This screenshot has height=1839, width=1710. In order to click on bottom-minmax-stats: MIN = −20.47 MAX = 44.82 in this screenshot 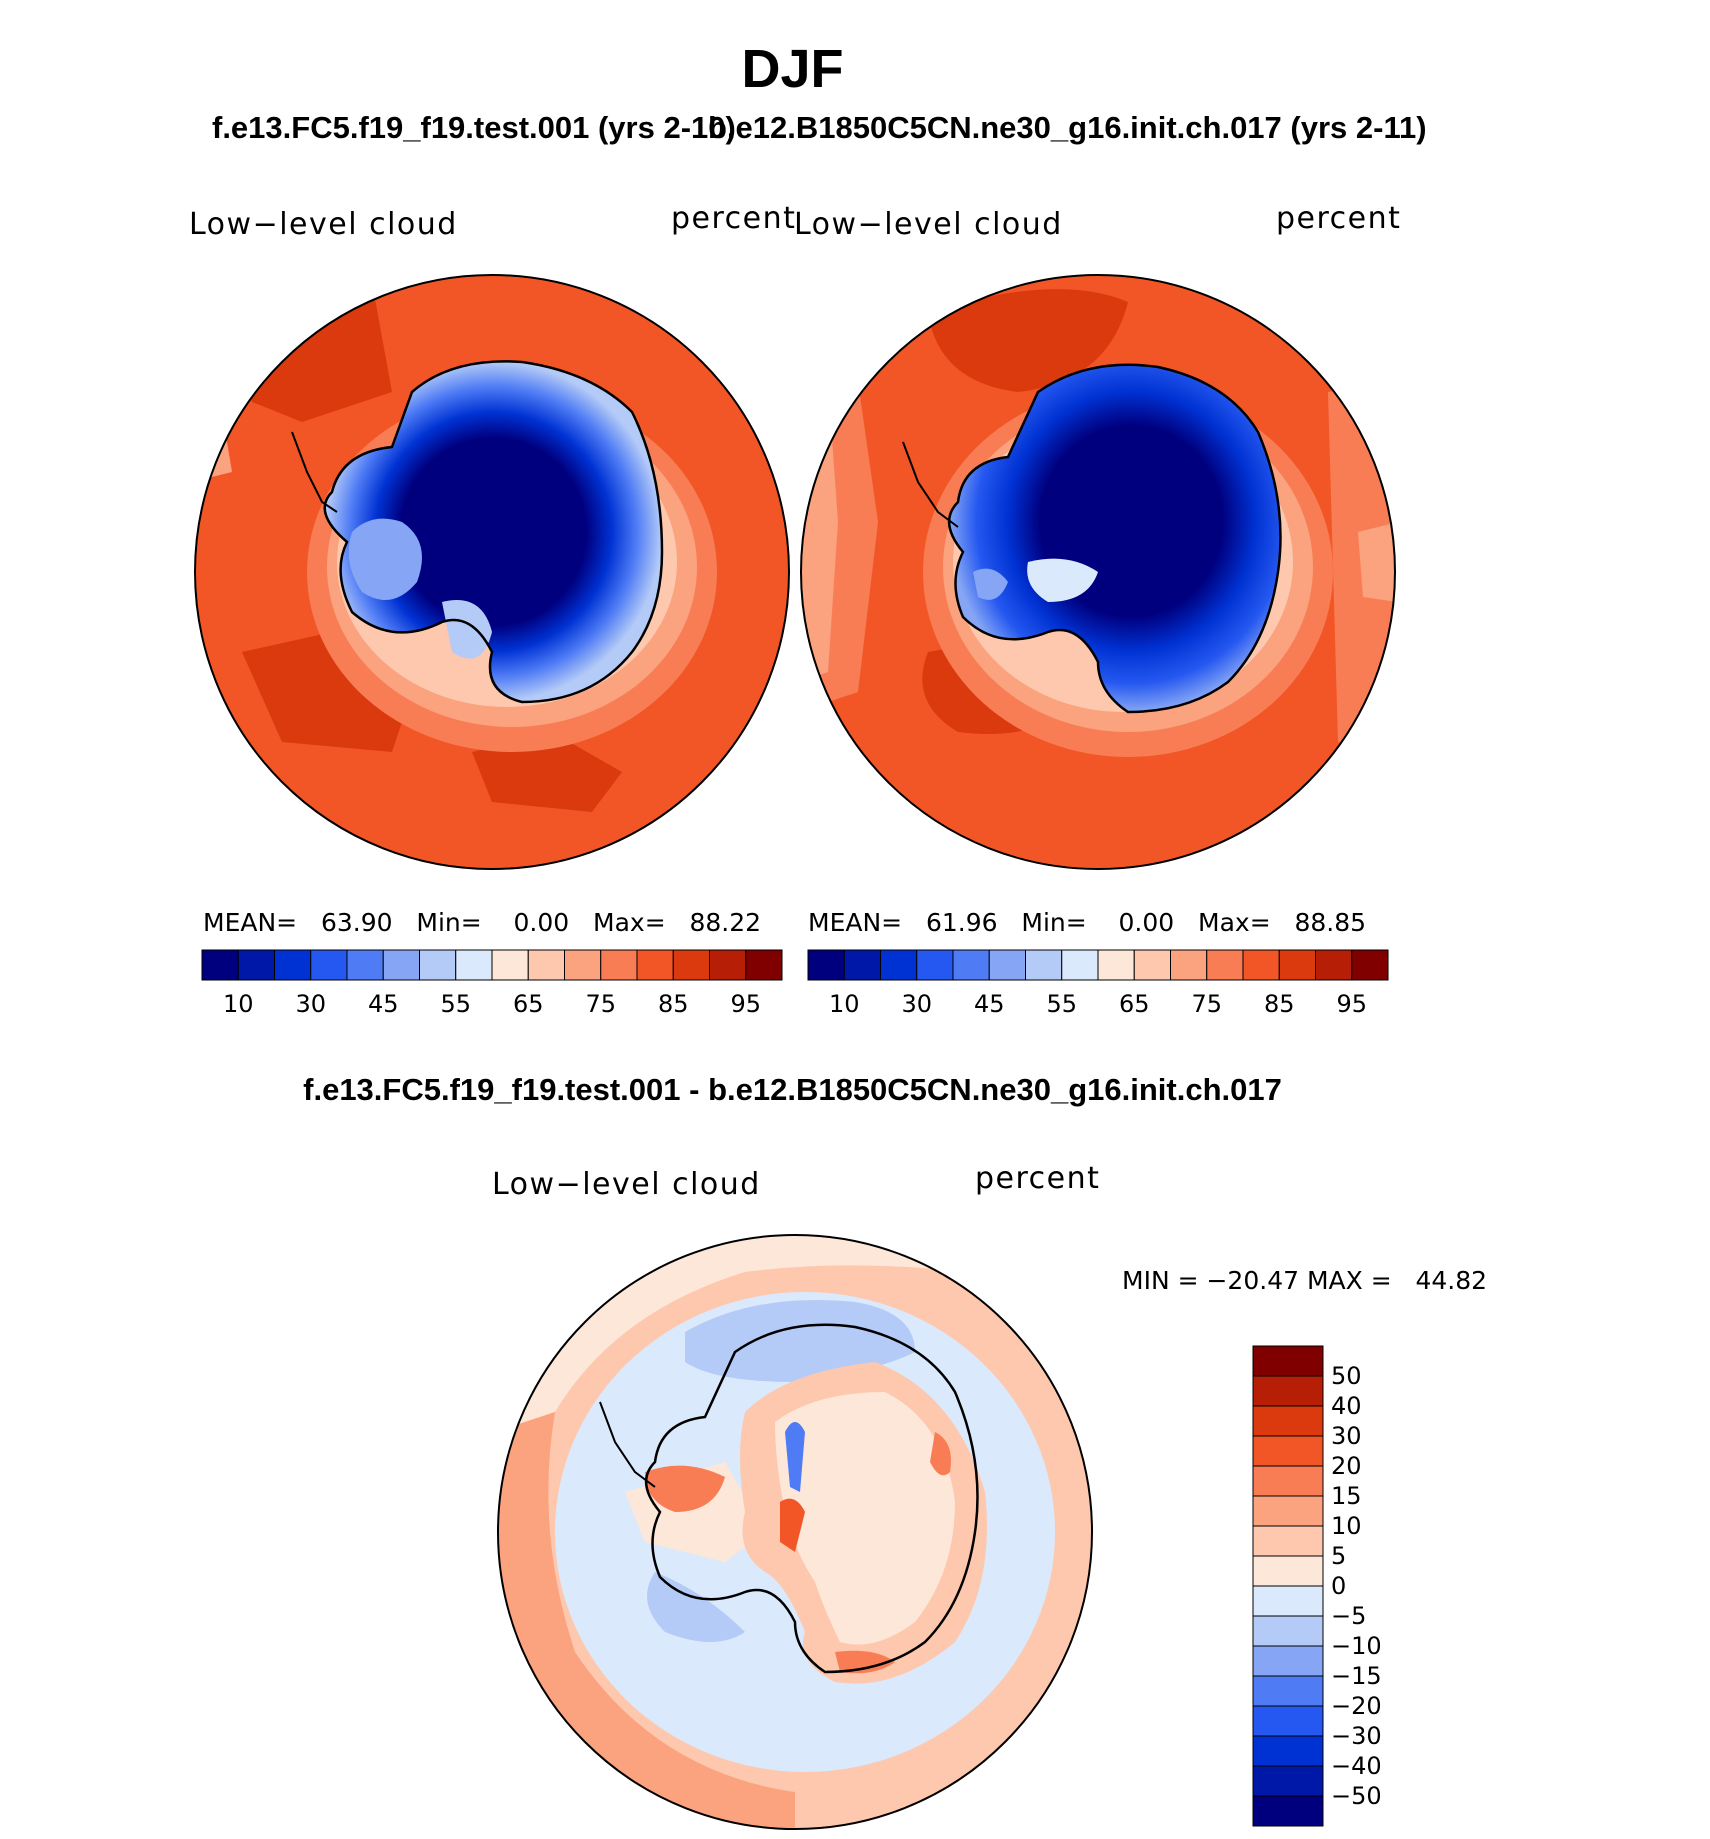, I will do `click(1305, 1280)`.